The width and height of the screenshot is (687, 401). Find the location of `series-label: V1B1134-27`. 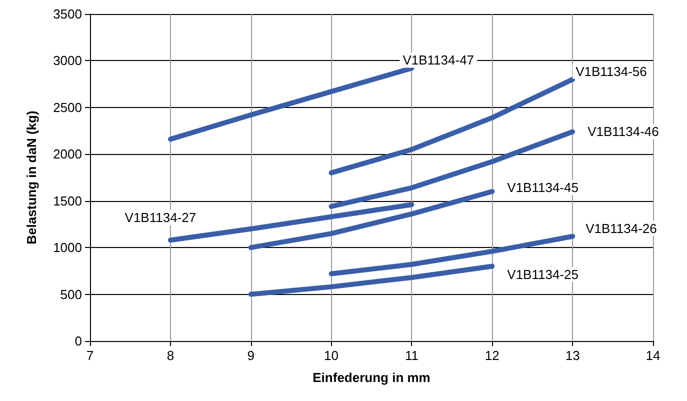

series-label: V1B1134-27 is located at coordinates (160, 218).